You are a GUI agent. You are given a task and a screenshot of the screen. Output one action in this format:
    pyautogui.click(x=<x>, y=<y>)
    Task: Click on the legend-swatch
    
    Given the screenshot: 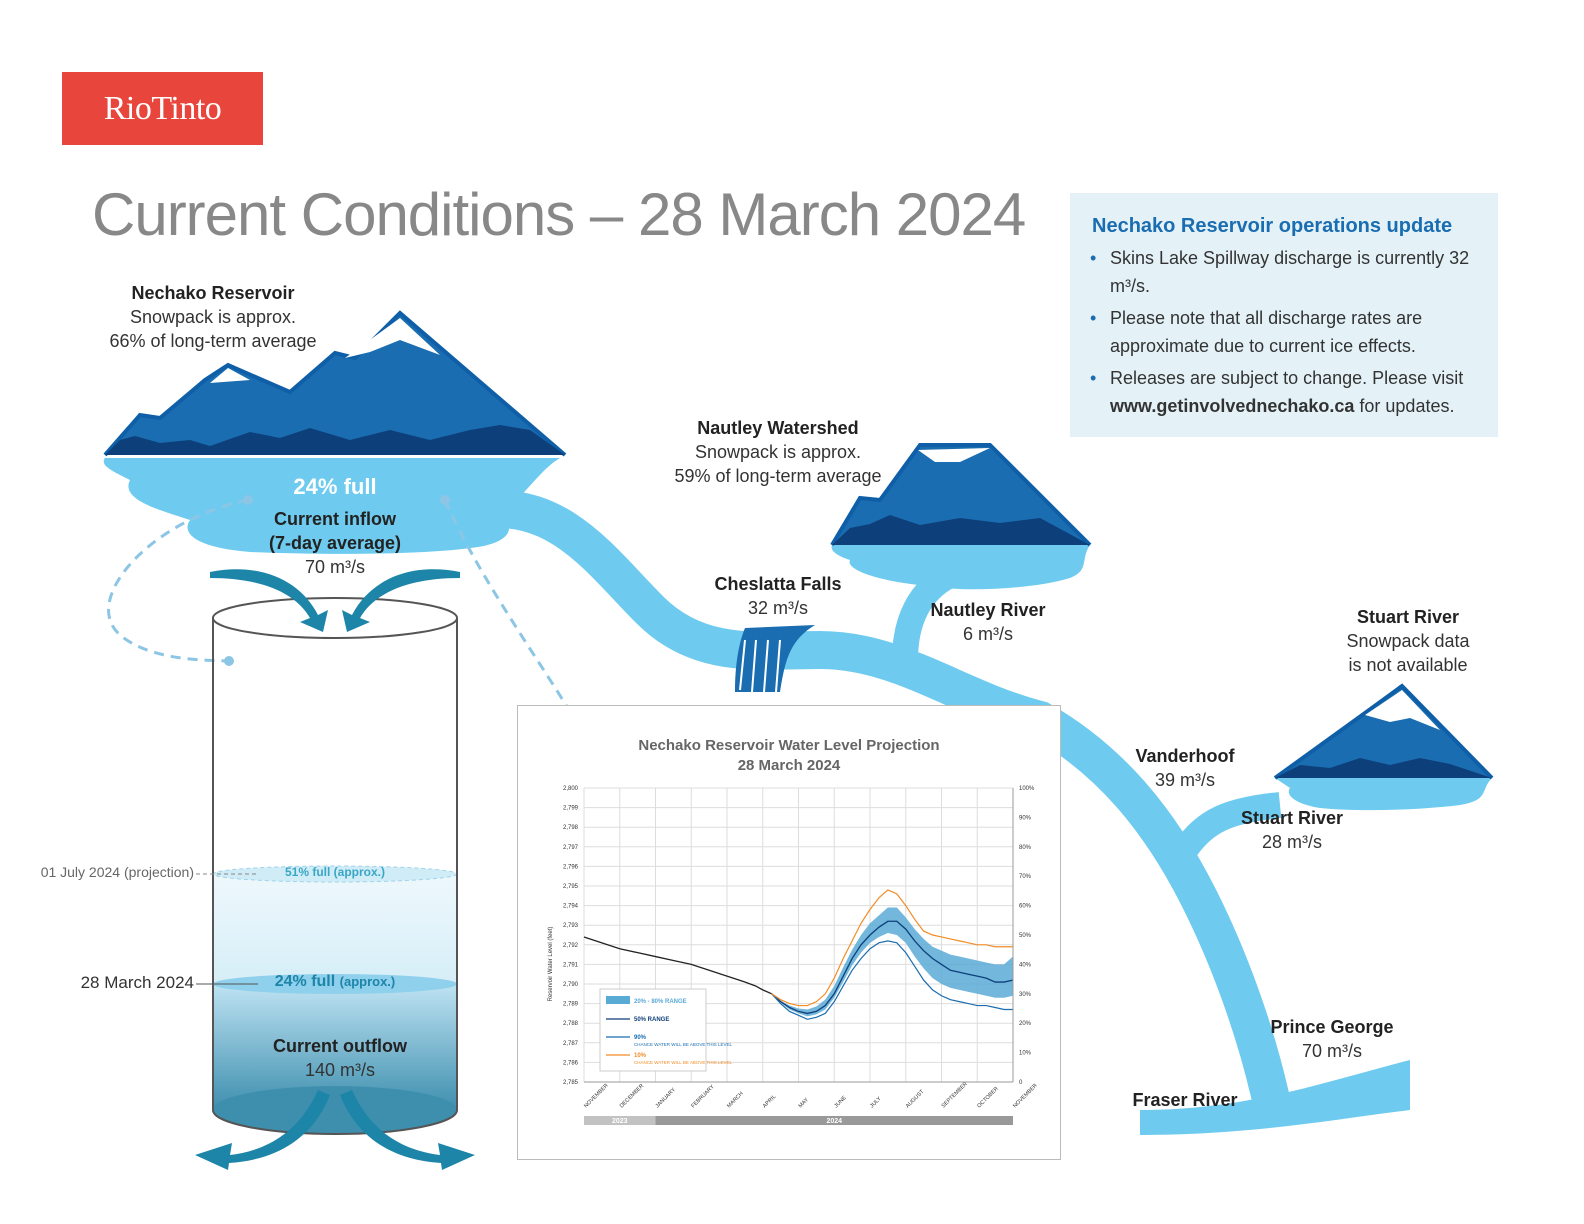 What is the action you would take?
    pyautogui.click(x=618, y=1000)
    